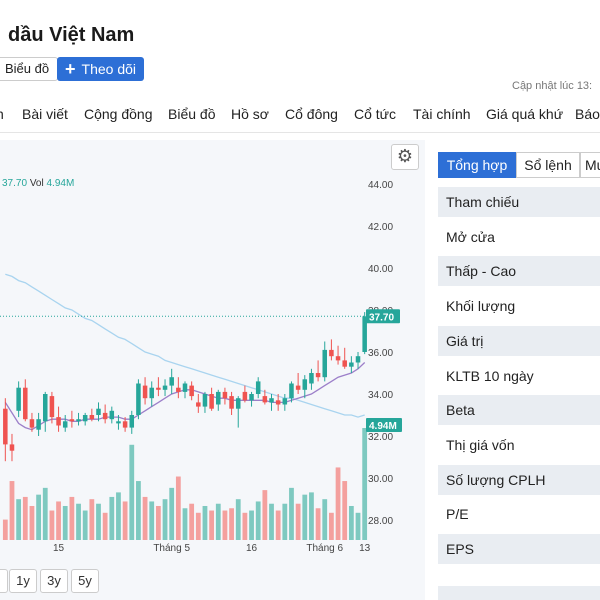 The image size is (600, 600). Describe the element at coordinates (4, 581) in the screenshot. I see `range-button-truncated` at that location.